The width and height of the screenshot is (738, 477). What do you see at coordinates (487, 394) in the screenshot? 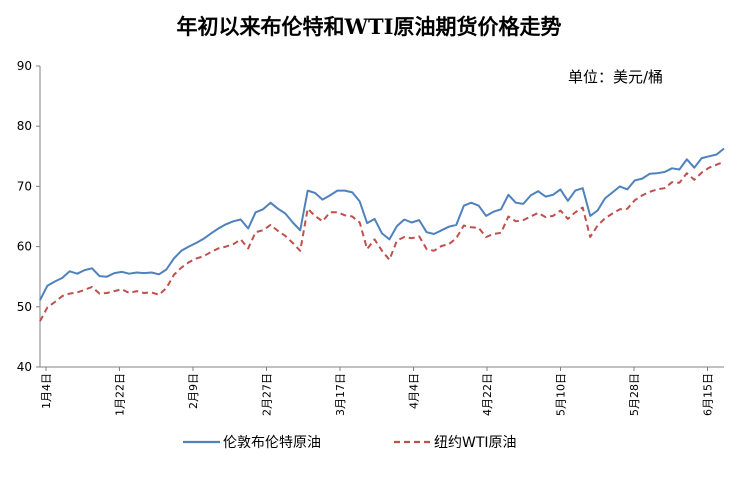
I see `x-tick-label: 4月22日` at bounding box center [487, 394].